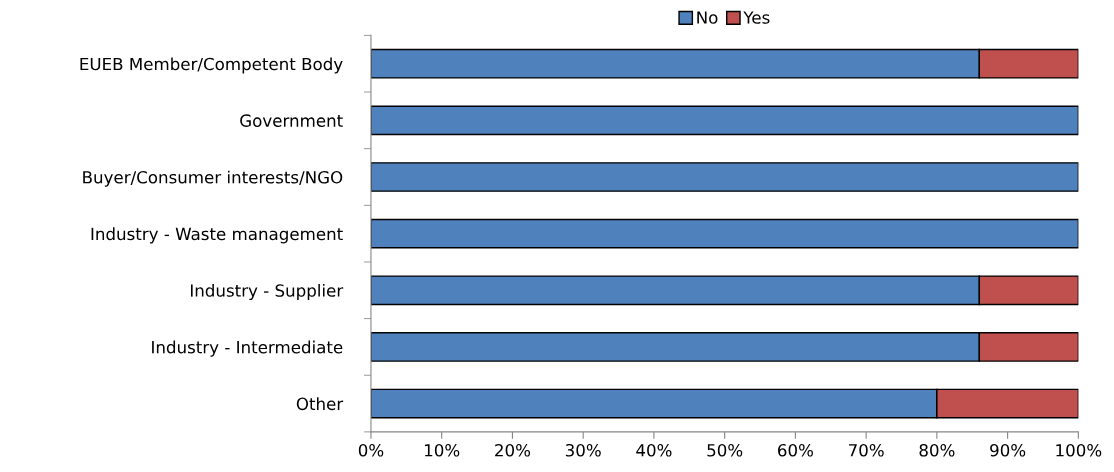  I want to click on y-tick-label: Buyer/Consumer interests/NGO, so click(213, 178).